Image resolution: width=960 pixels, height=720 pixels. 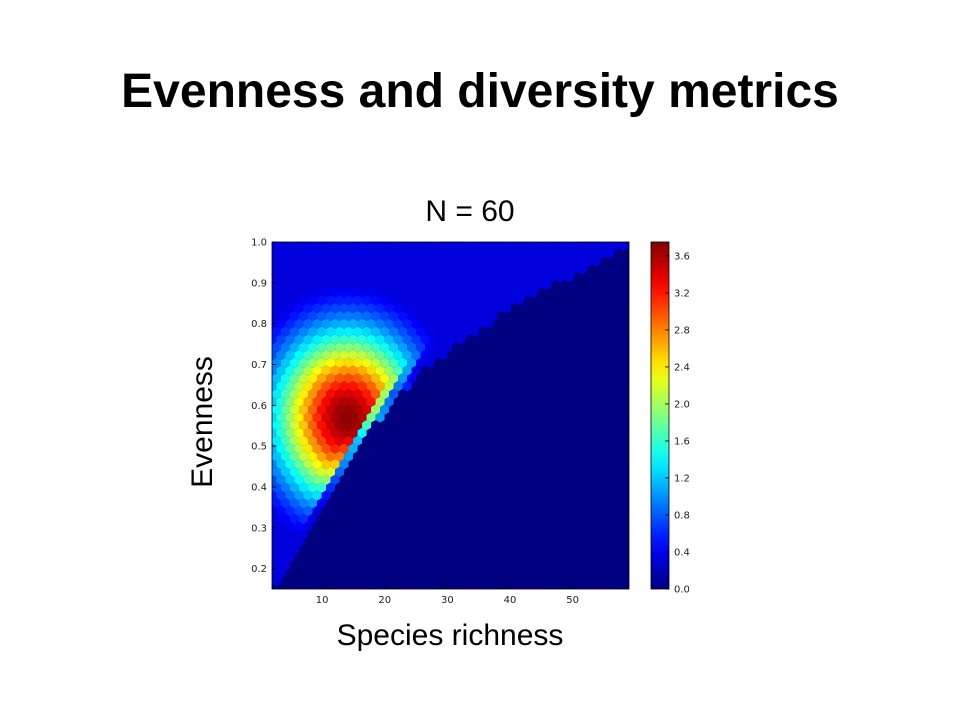 I want to click on y-tick-label: 0.3, so click(x=259, y=528).